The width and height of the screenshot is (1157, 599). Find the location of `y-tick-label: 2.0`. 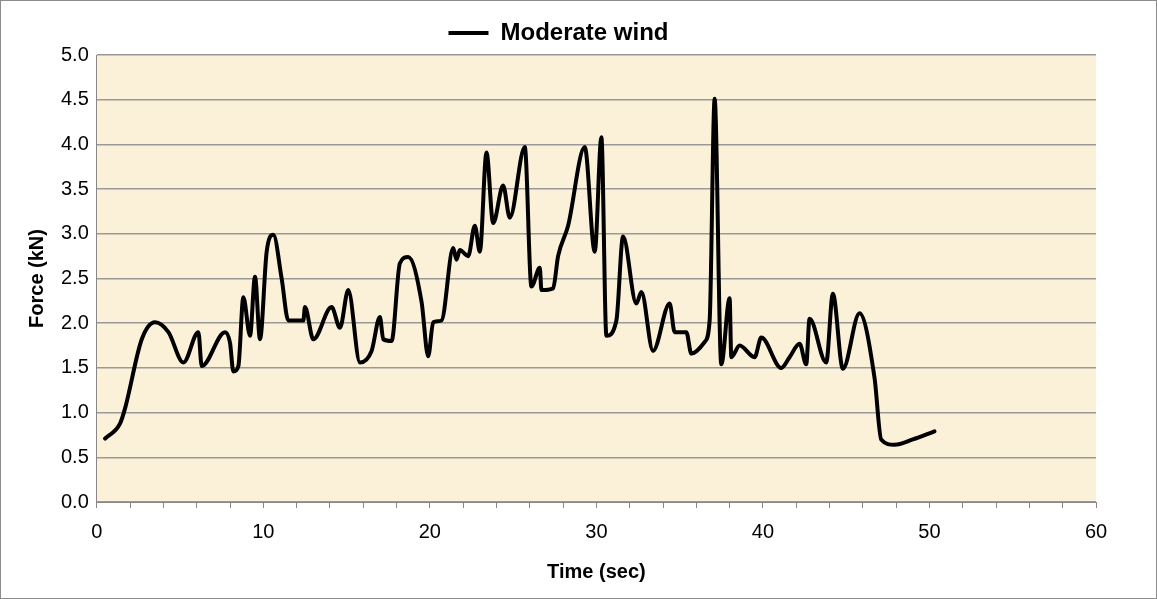

y-tick-label: 2.0 is located at coordinates (74, 321).